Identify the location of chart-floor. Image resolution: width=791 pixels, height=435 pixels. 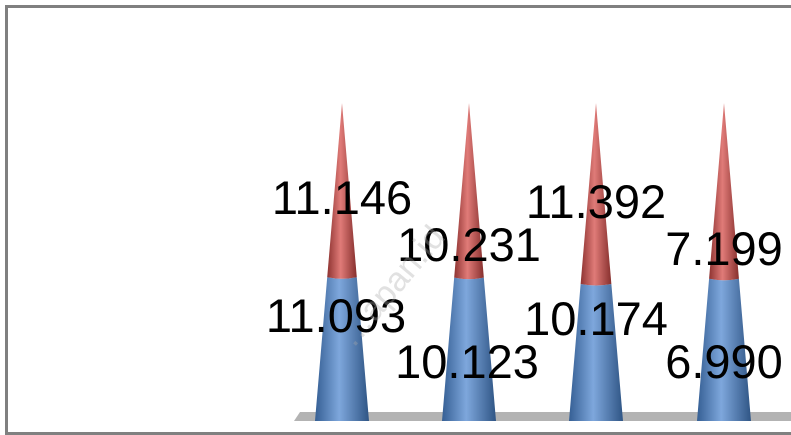
(542, 416).